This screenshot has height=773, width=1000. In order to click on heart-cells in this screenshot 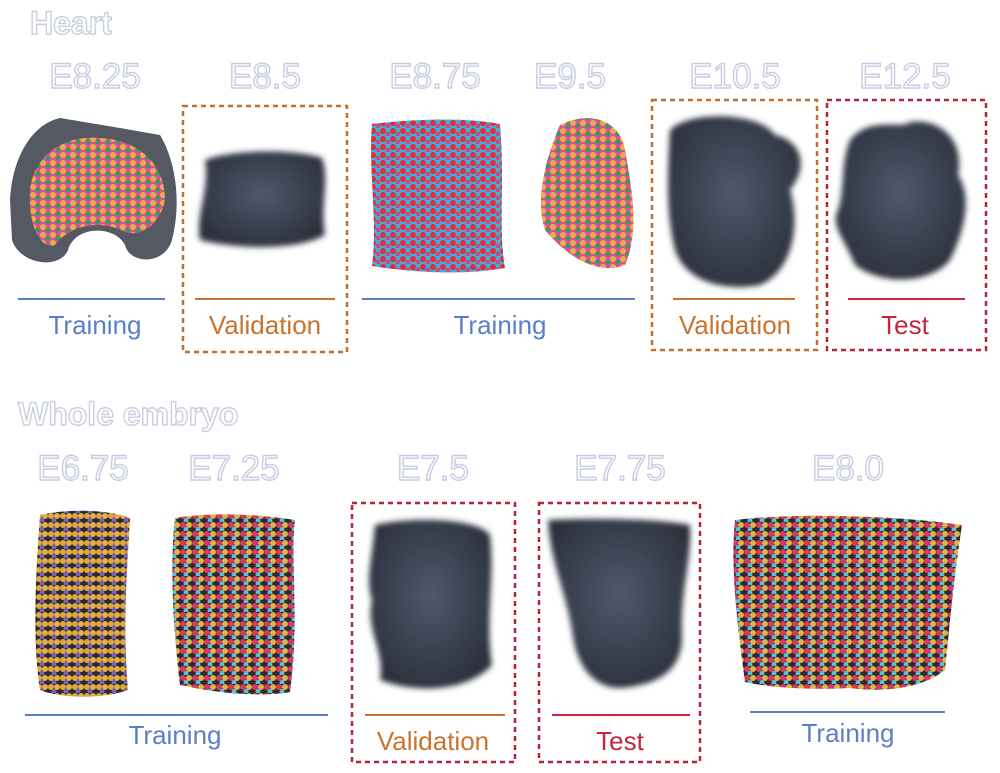, I will do `click(97, 191)`.